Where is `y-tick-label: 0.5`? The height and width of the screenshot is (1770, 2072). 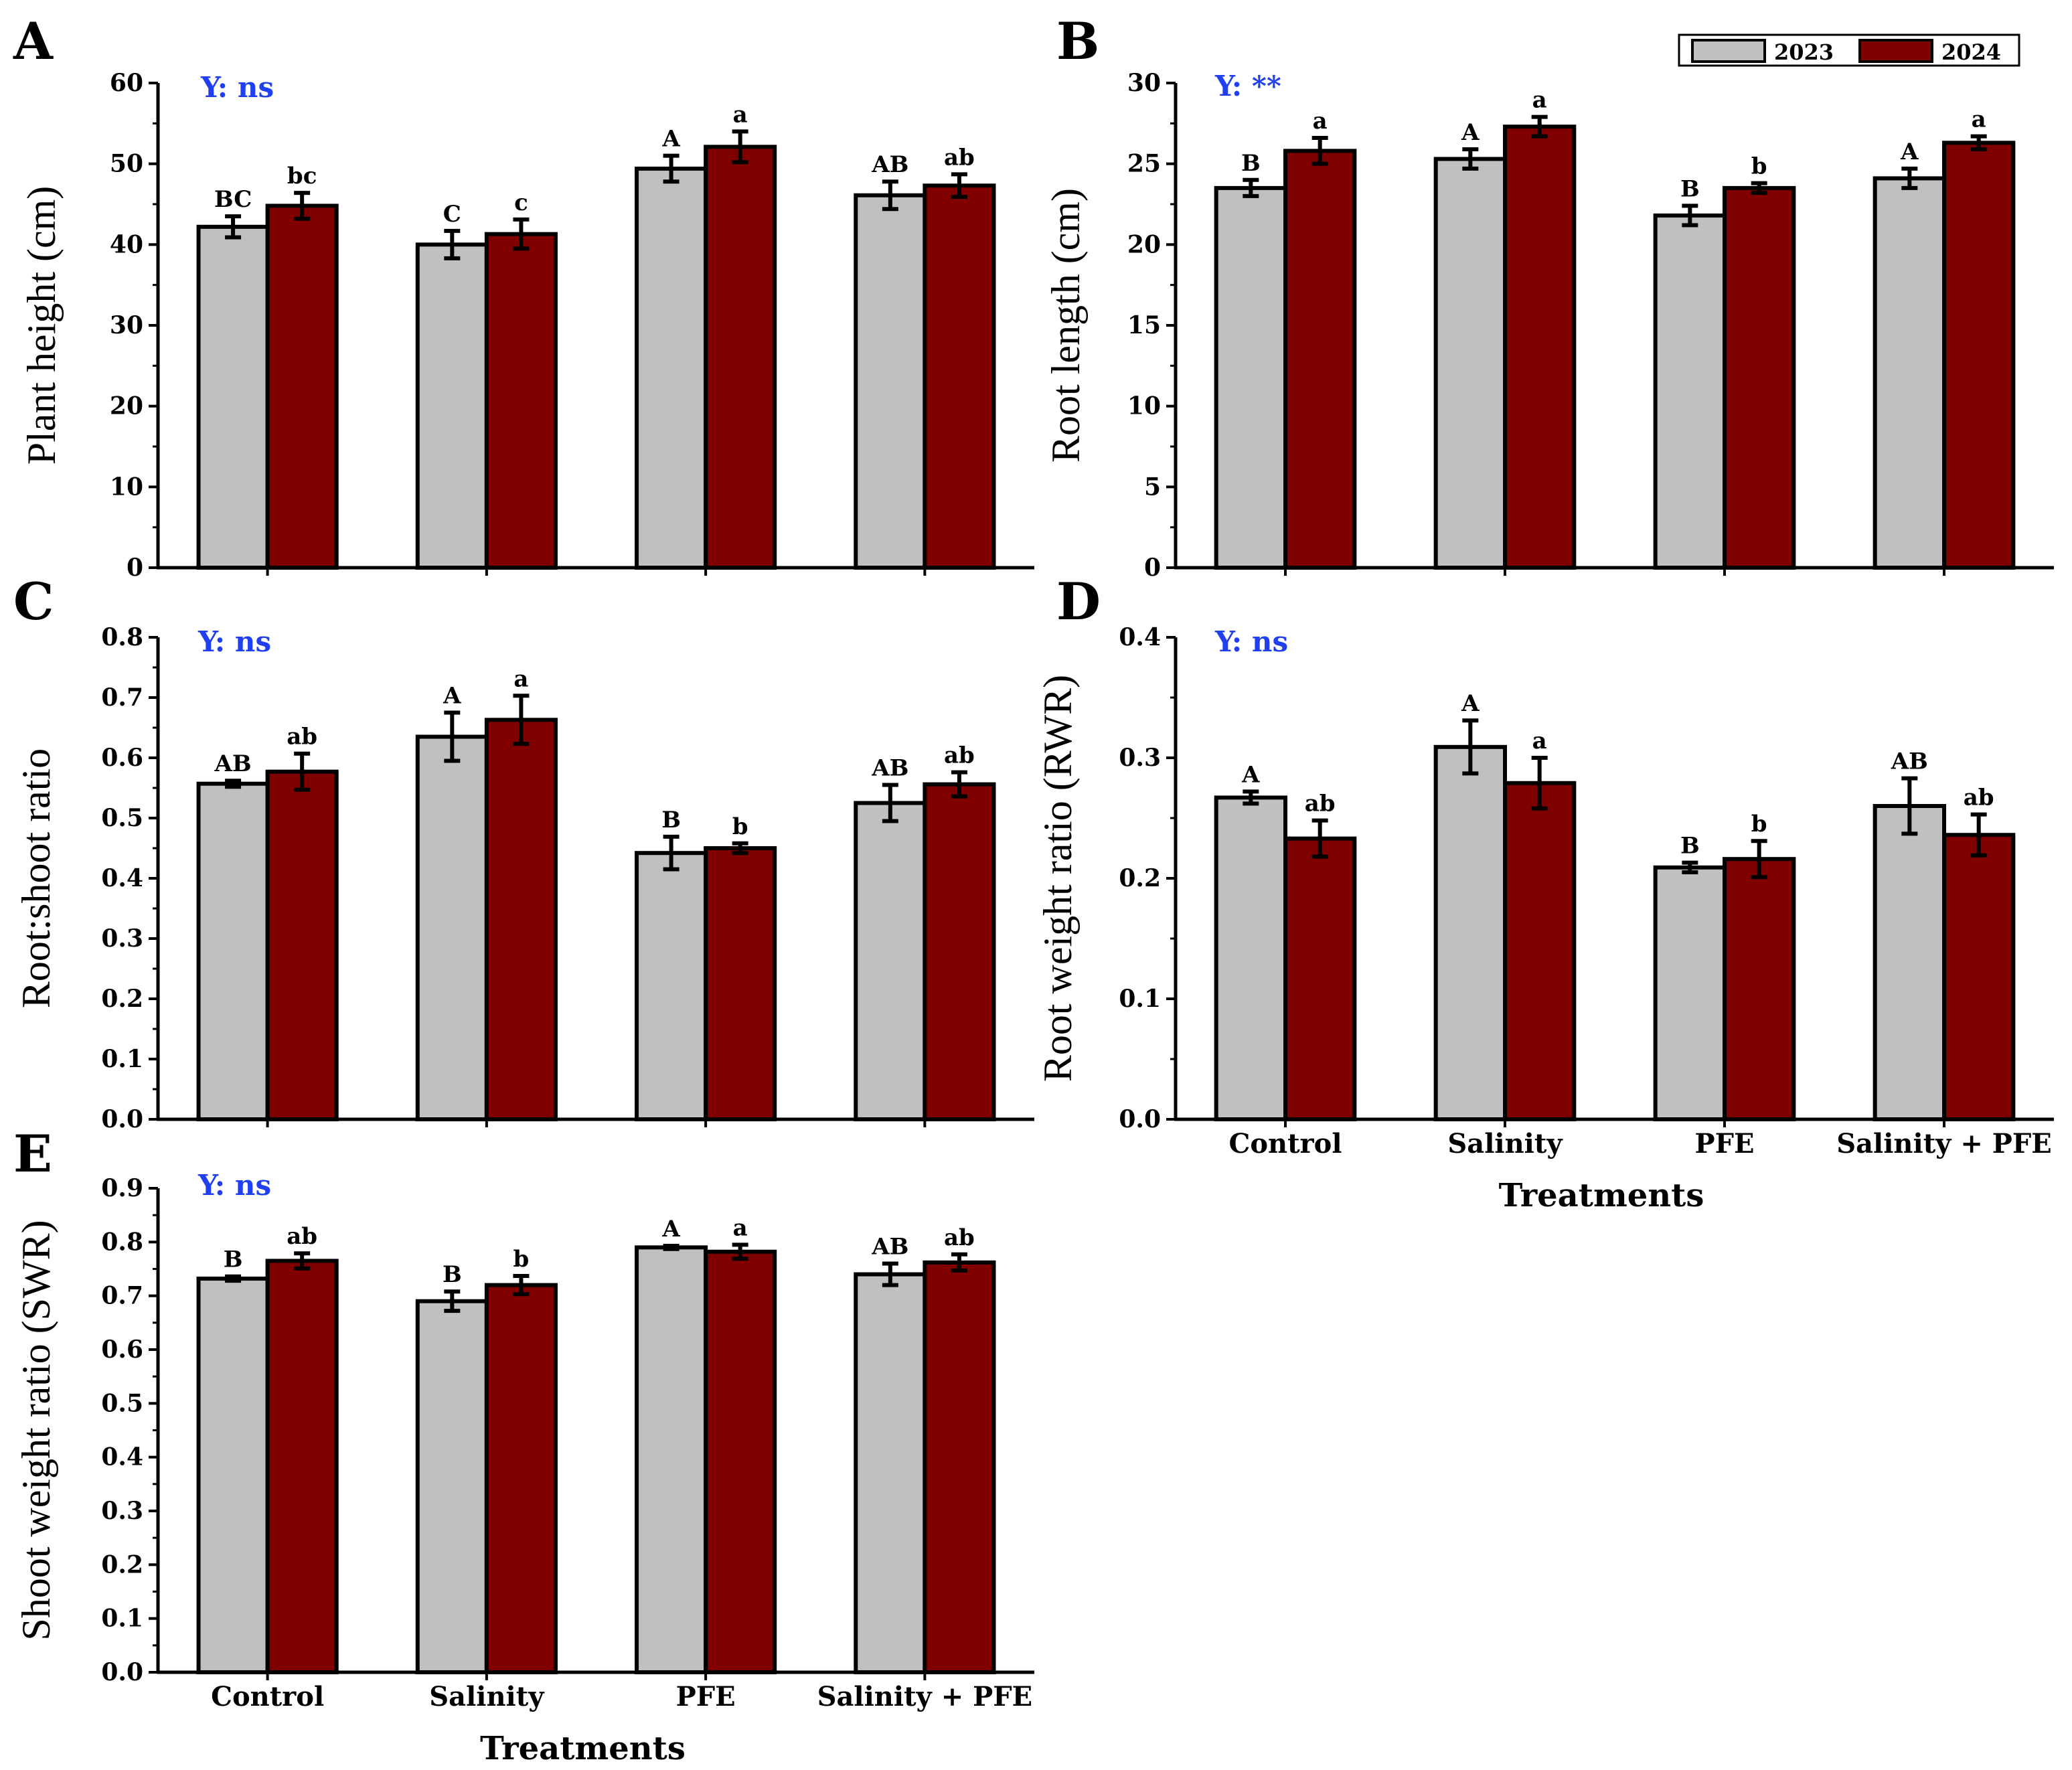
y-tick-label: 0.5 is located at coordinates (122, 1403).